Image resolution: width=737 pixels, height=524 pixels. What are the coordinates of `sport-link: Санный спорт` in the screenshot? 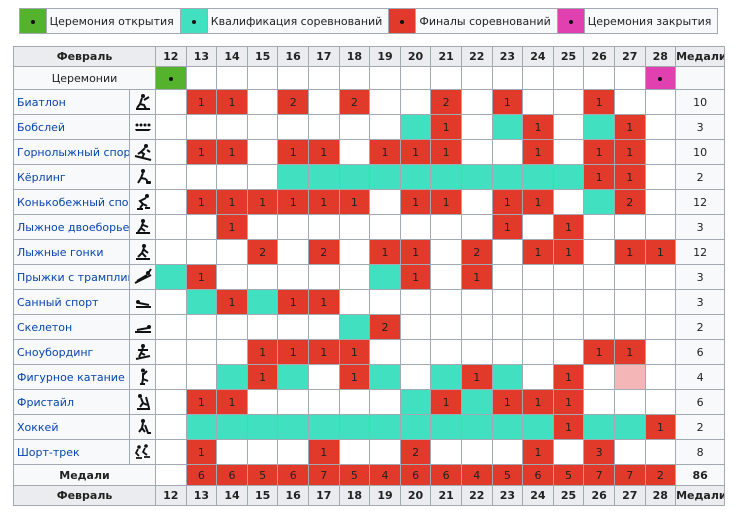 It's located at (71, 302).